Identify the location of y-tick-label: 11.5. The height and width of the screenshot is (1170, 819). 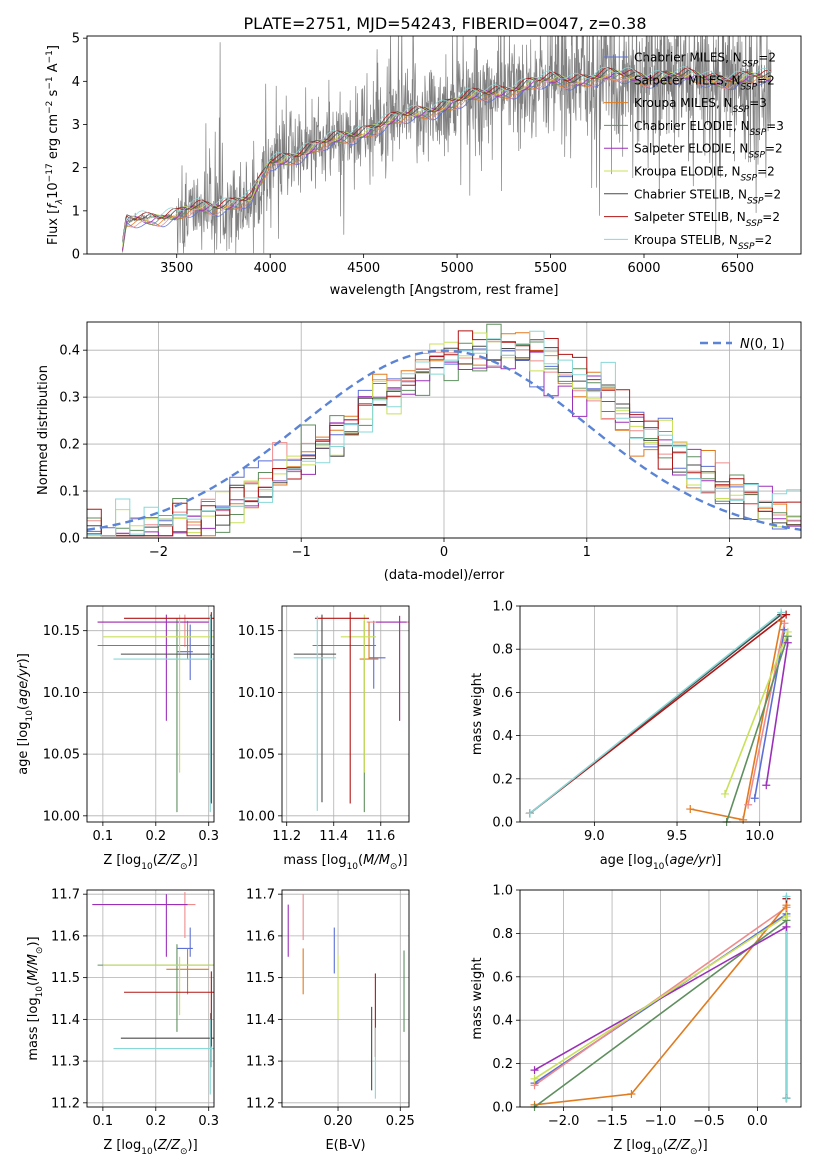
(260, 978).